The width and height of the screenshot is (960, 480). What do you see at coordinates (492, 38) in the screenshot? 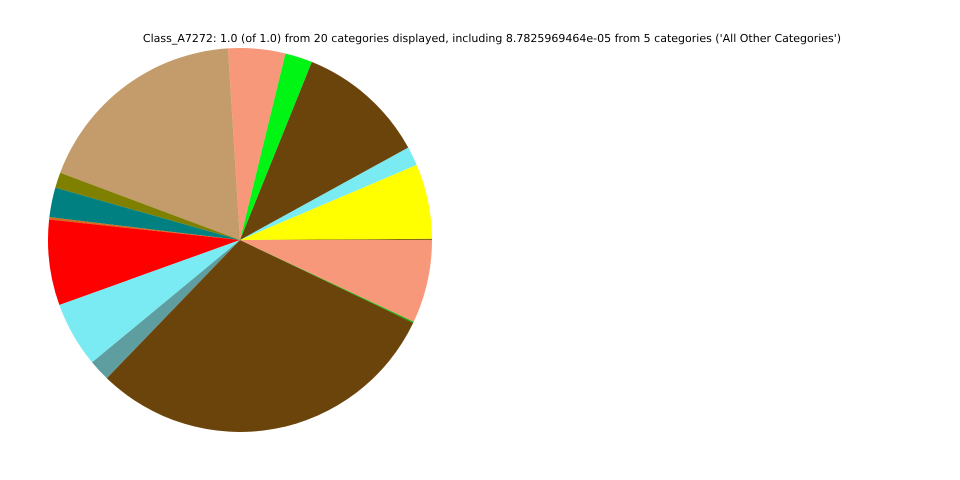
I see `text: Class_A7272: 1.0 (of 1.0) from 20 categories displayed, including 8.7825969464e-05 from 5 categories ('All Other Categories')` at bounding box center [492, 38].